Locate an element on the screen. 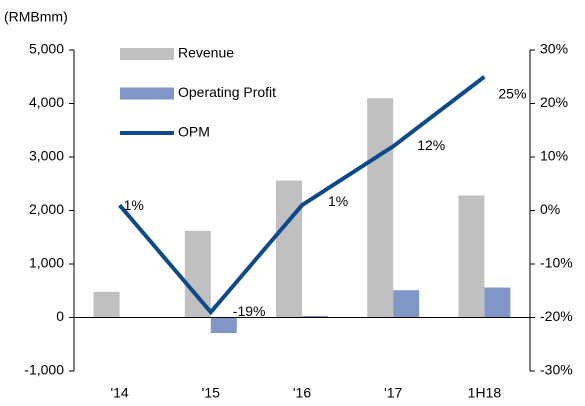  data-label: -19% is located at coordinates (249, 311).